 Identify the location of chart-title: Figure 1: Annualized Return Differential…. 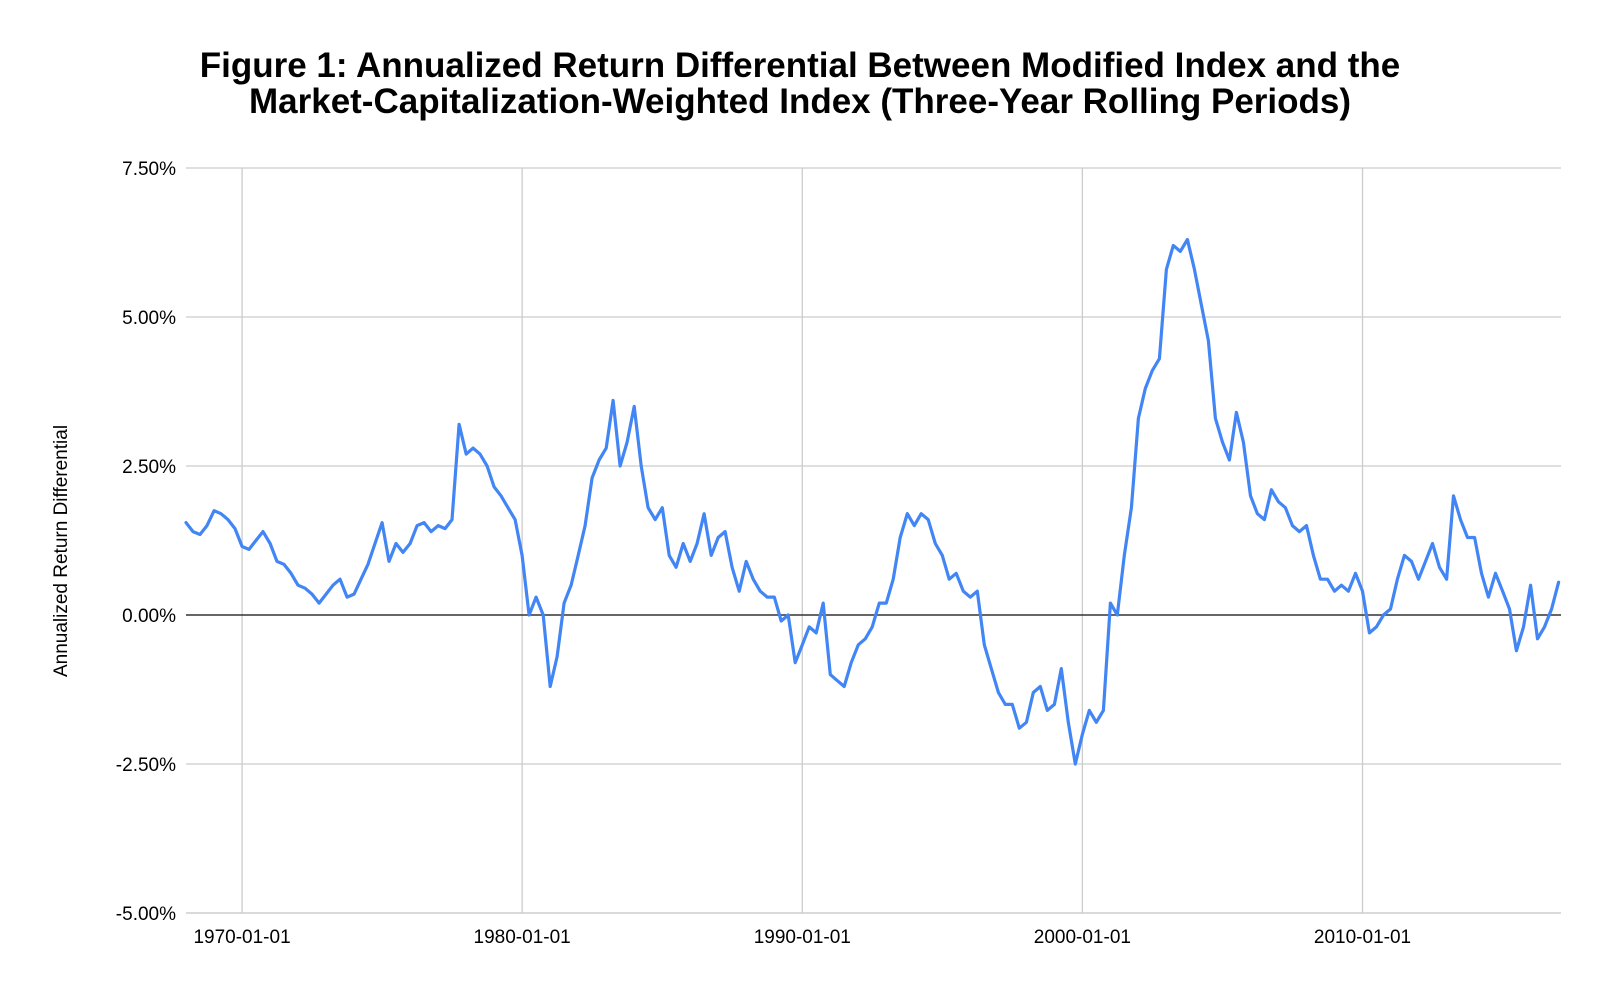
(800, 84).